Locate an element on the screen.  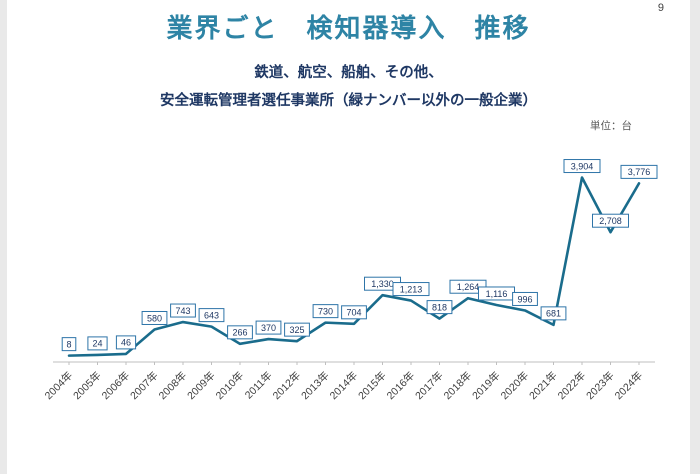
data-label: 325 is located at coordinates (296, 329).